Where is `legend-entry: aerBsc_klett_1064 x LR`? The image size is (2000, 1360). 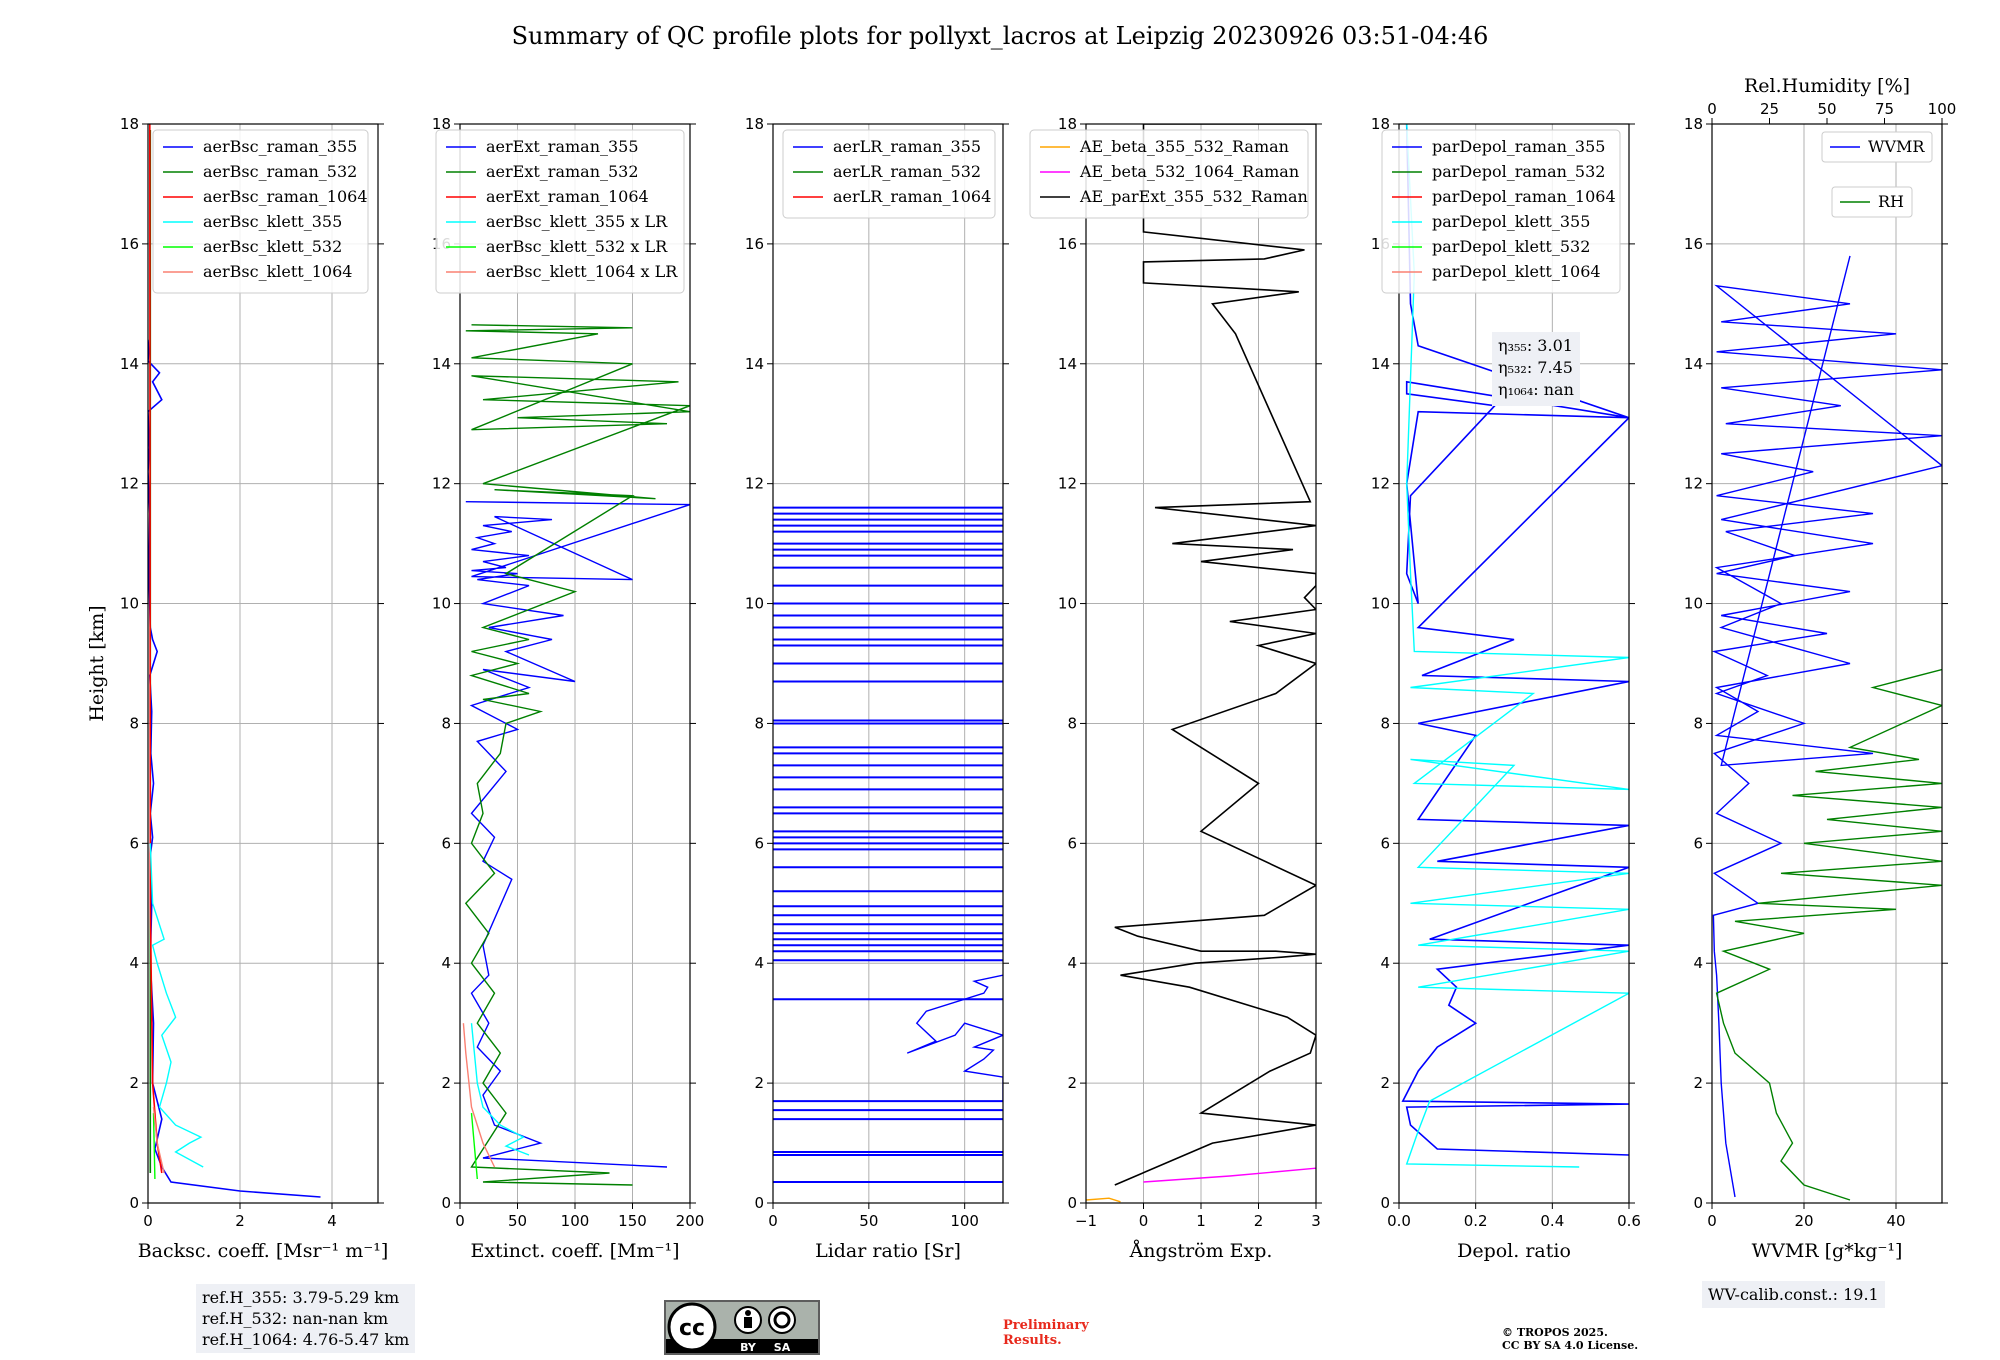
legend-entry: aerBsc_klett_1064 x LR is located at coordinates (582, 271).